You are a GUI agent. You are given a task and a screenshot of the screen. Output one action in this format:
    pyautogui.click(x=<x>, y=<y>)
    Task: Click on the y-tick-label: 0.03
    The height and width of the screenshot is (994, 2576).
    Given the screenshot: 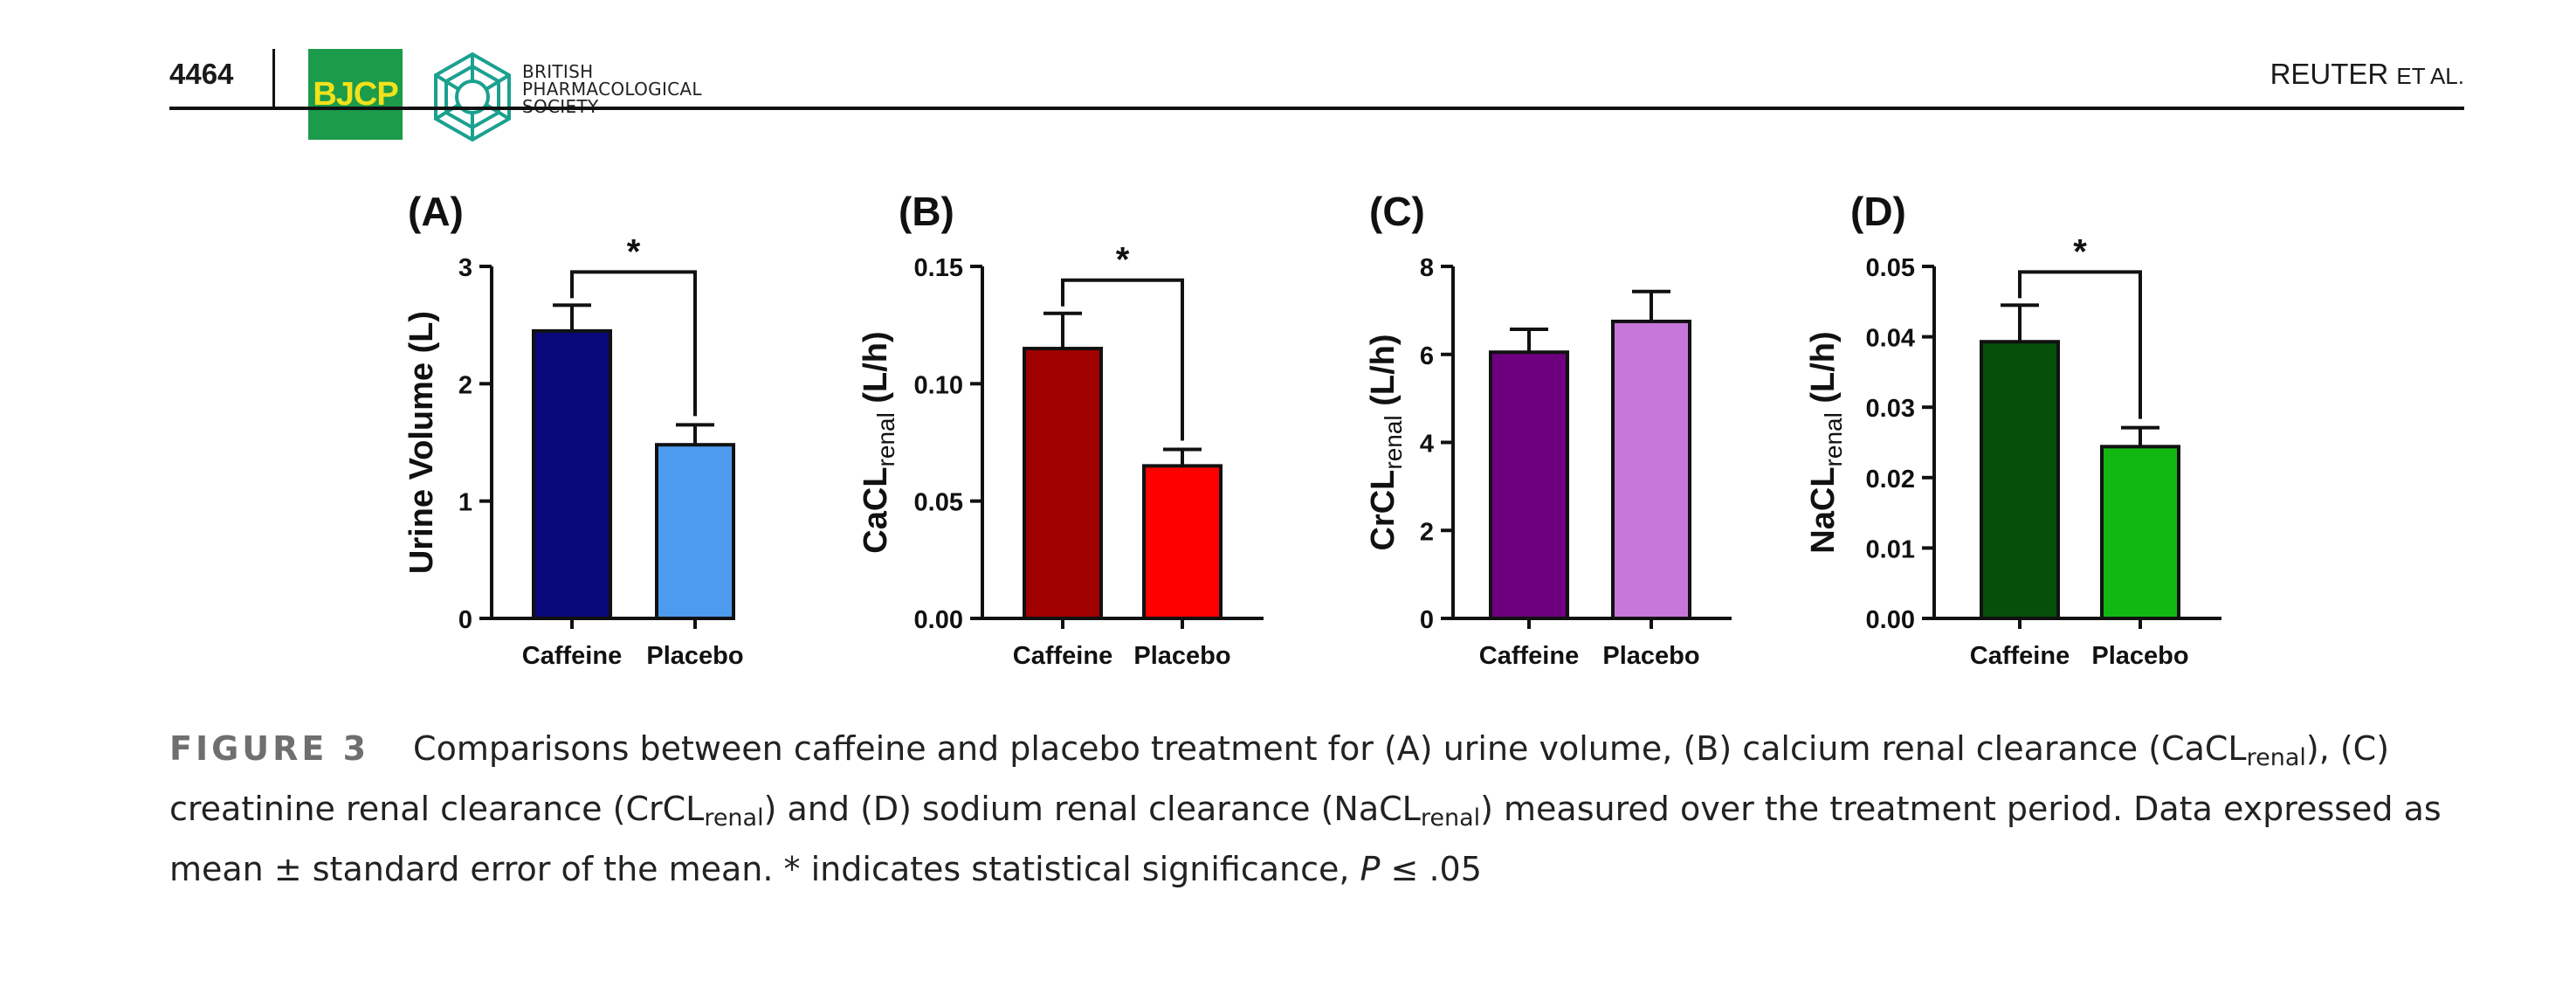 What is the action you would take?
    pyautogui.click(x=1890, y=409)
    